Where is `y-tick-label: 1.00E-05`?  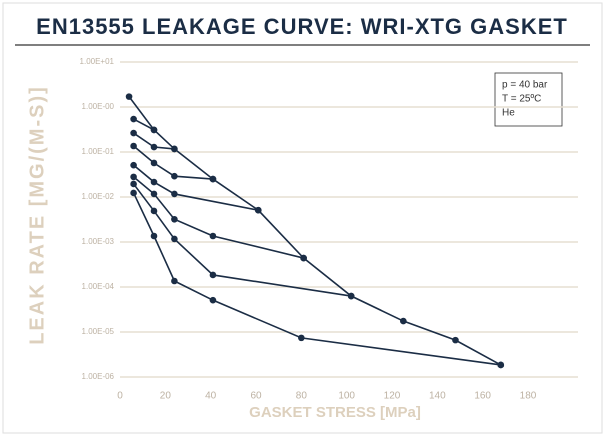 y-tick-label: 1.00E-05 is located at coordinates (98, 331).